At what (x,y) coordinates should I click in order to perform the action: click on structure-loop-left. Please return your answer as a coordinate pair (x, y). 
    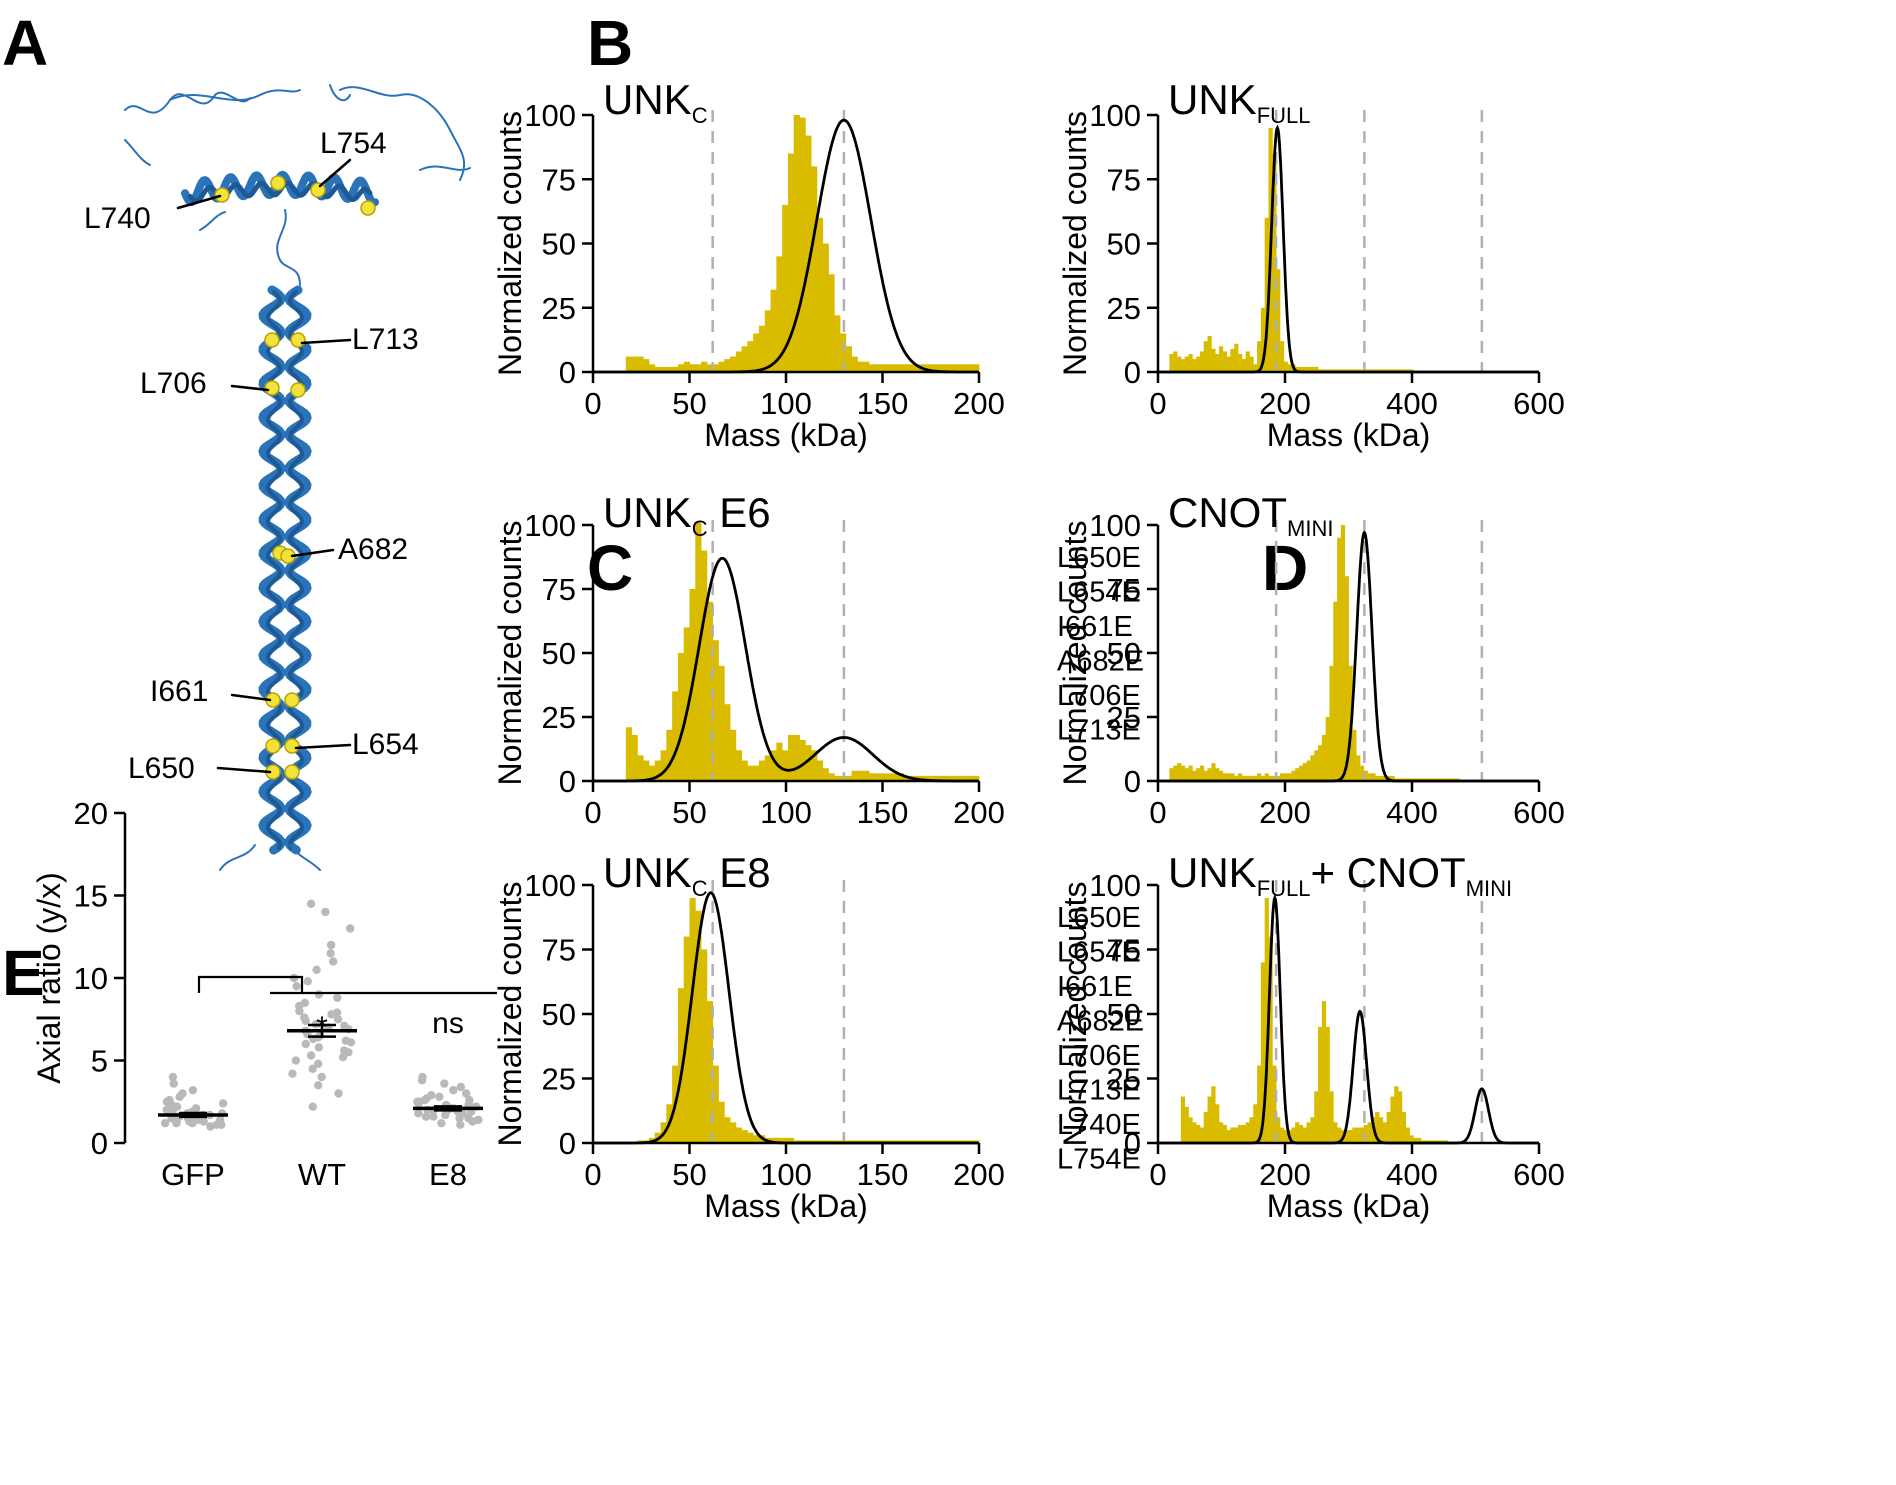
    Looking at the image, I should click on (187, 102).